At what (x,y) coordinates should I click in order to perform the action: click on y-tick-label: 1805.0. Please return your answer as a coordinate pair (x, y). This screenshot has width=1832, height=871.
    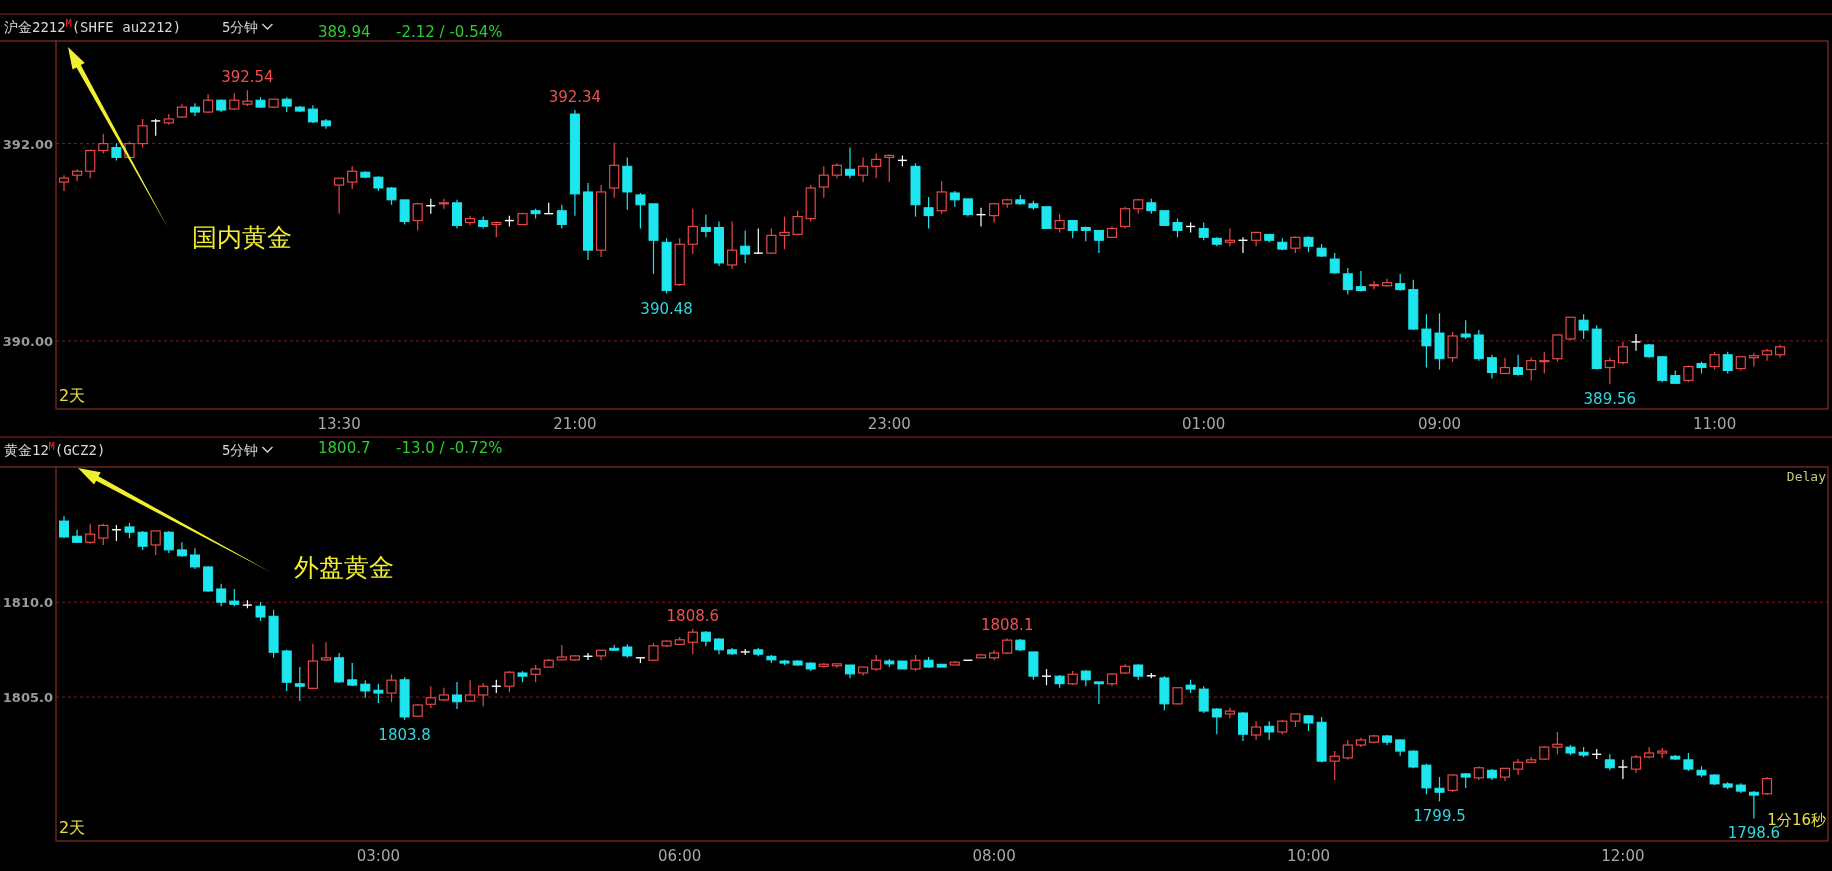
    Looking at the image, I should click on (27, 698).